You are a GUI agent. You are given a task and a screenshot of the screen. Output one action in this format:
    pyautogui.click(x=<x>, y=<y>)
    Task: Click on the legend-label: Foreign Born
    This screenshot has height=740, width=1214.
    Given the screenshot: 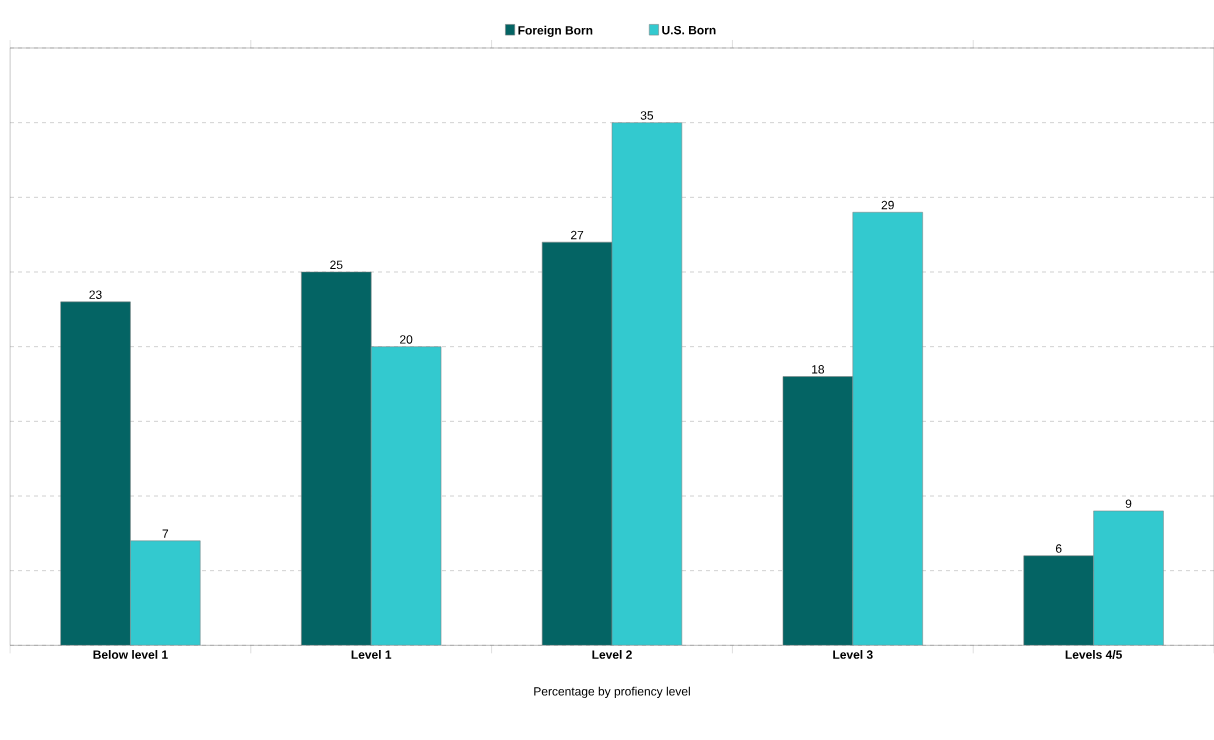 What is the action you would take?
    pyautogui.click(x=555, y=31)
    